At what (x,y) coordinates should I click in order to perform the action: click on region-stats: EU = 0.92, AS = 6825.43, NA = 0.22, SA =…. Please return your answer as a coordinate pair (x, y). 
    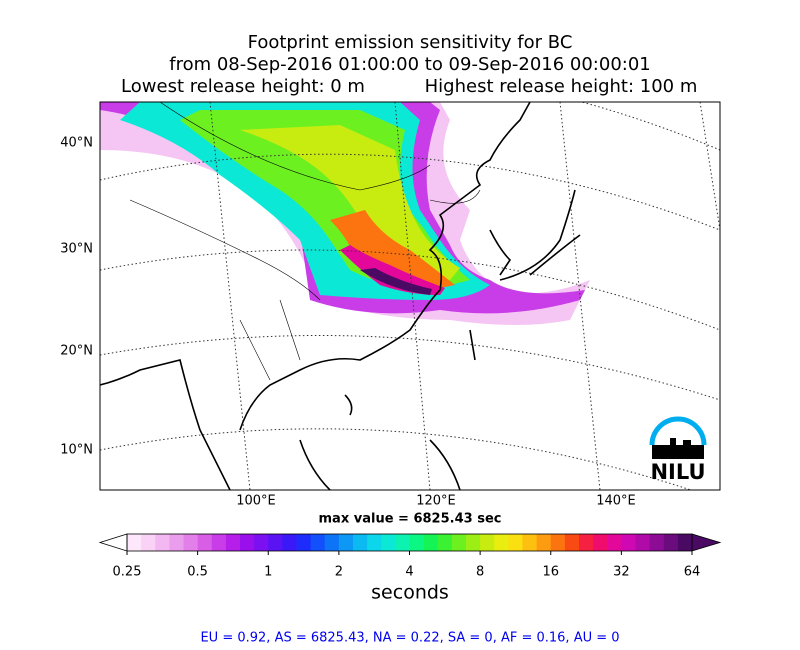
    Looking at the image, I should click on (409, 638).